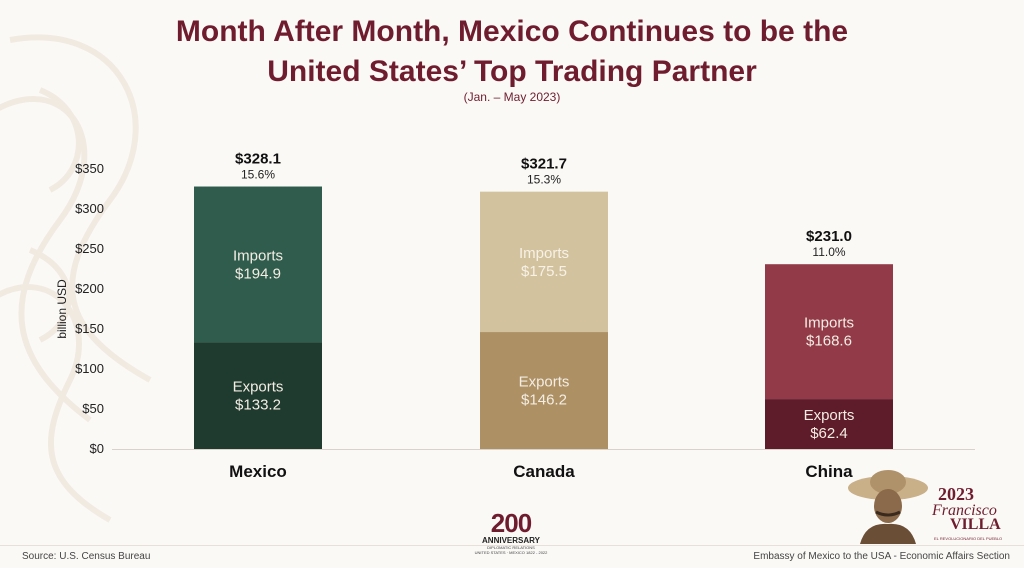  What do you see at coordinates (829, 433) in the screenshot?
I see `segment-value-label: $62.4` at bounding box center [829, 433].